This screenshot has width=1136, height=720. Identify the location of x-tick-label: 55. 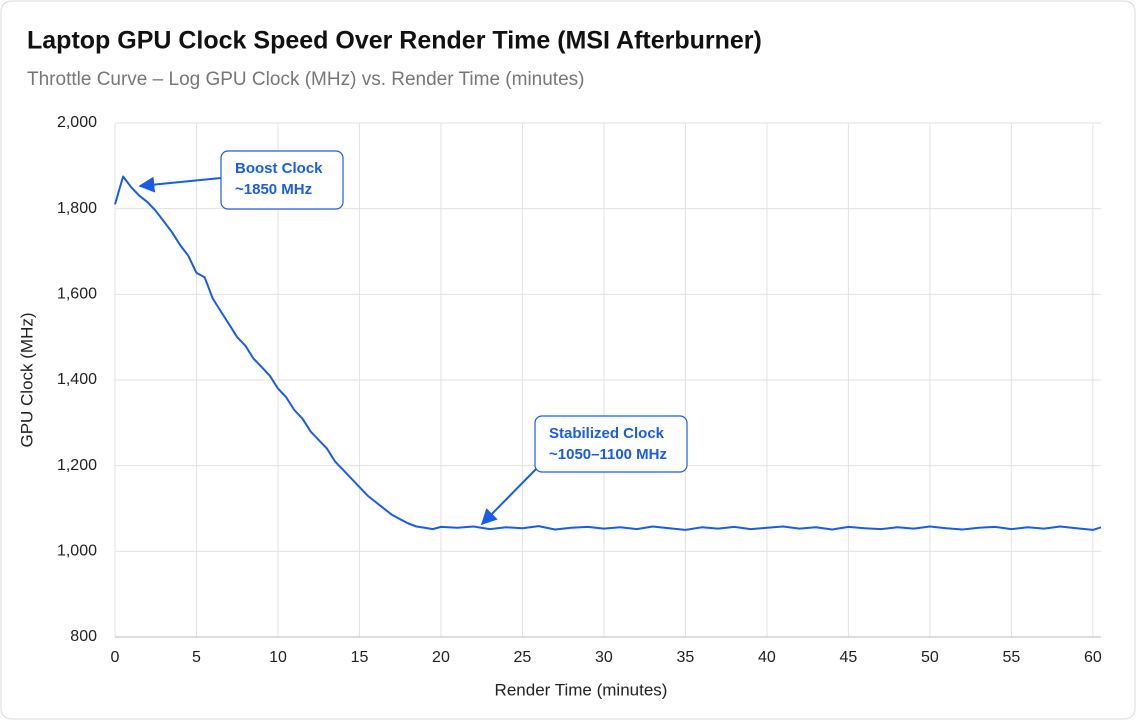
(1011, 657).